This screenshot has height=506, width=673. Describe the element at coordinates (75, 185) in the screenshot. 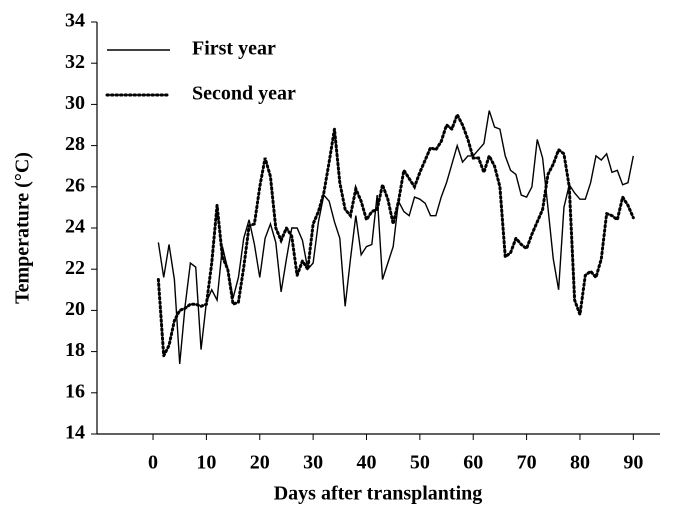

I see `y-tick-label: 26` at that location.